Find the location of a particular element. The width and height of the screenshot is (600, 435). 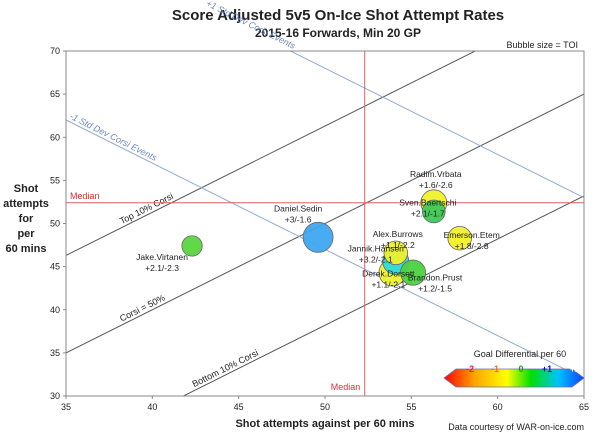

player-name: Emerson.Etem is located at coordinates (472, 235).